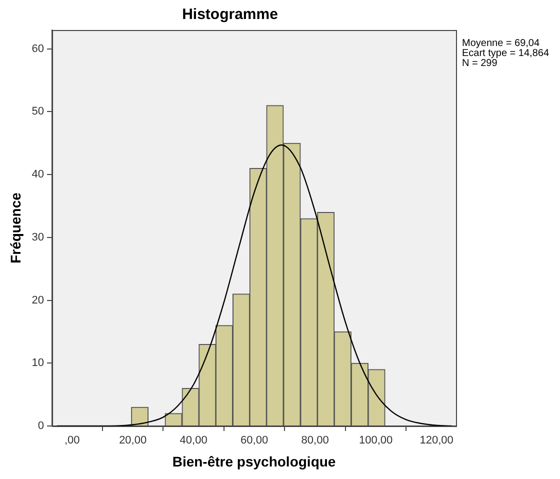  Describe the element at coordinates (315, 440) in the screenshot. I see `x-tick-label: 80,00` at that location.